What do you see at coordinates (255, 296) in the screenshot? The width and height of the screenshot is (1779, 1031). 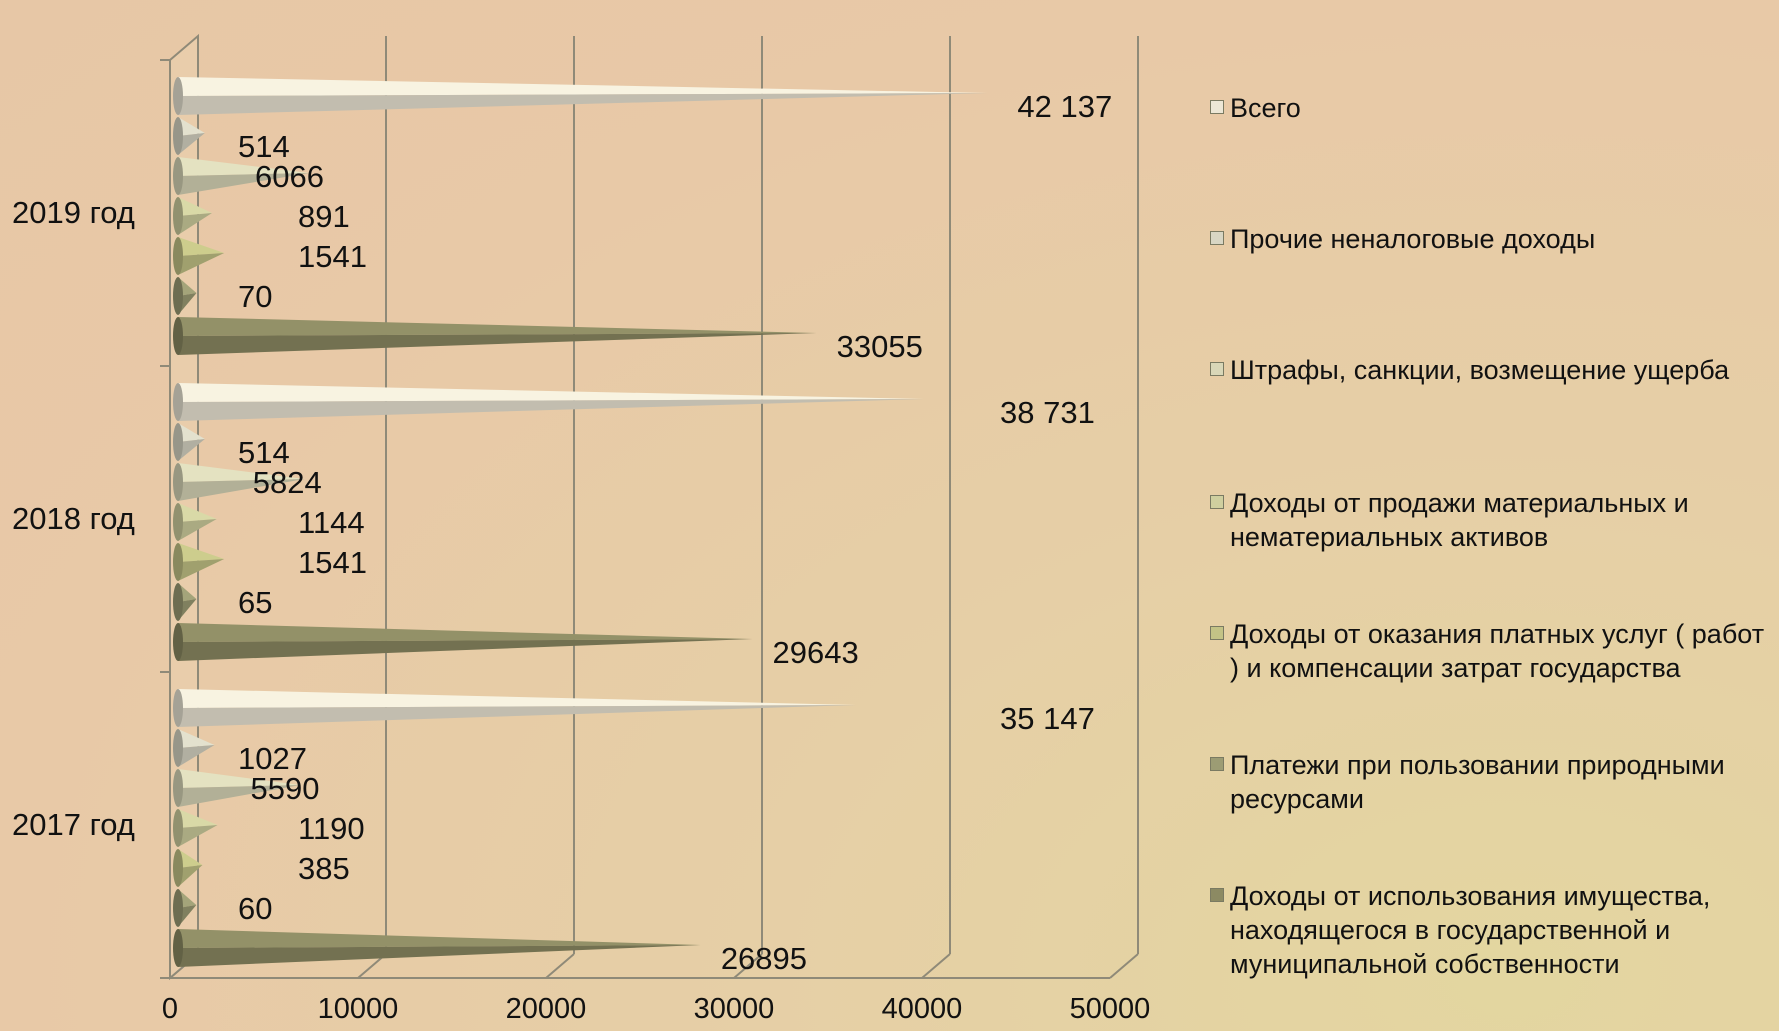 I see `data-label: 70` at bounding box center [255, 296].